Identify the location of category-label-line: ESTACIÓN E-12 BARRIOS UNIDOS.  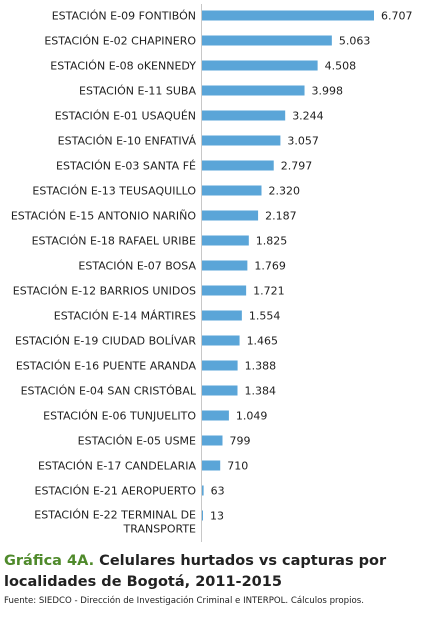
(104, 291).